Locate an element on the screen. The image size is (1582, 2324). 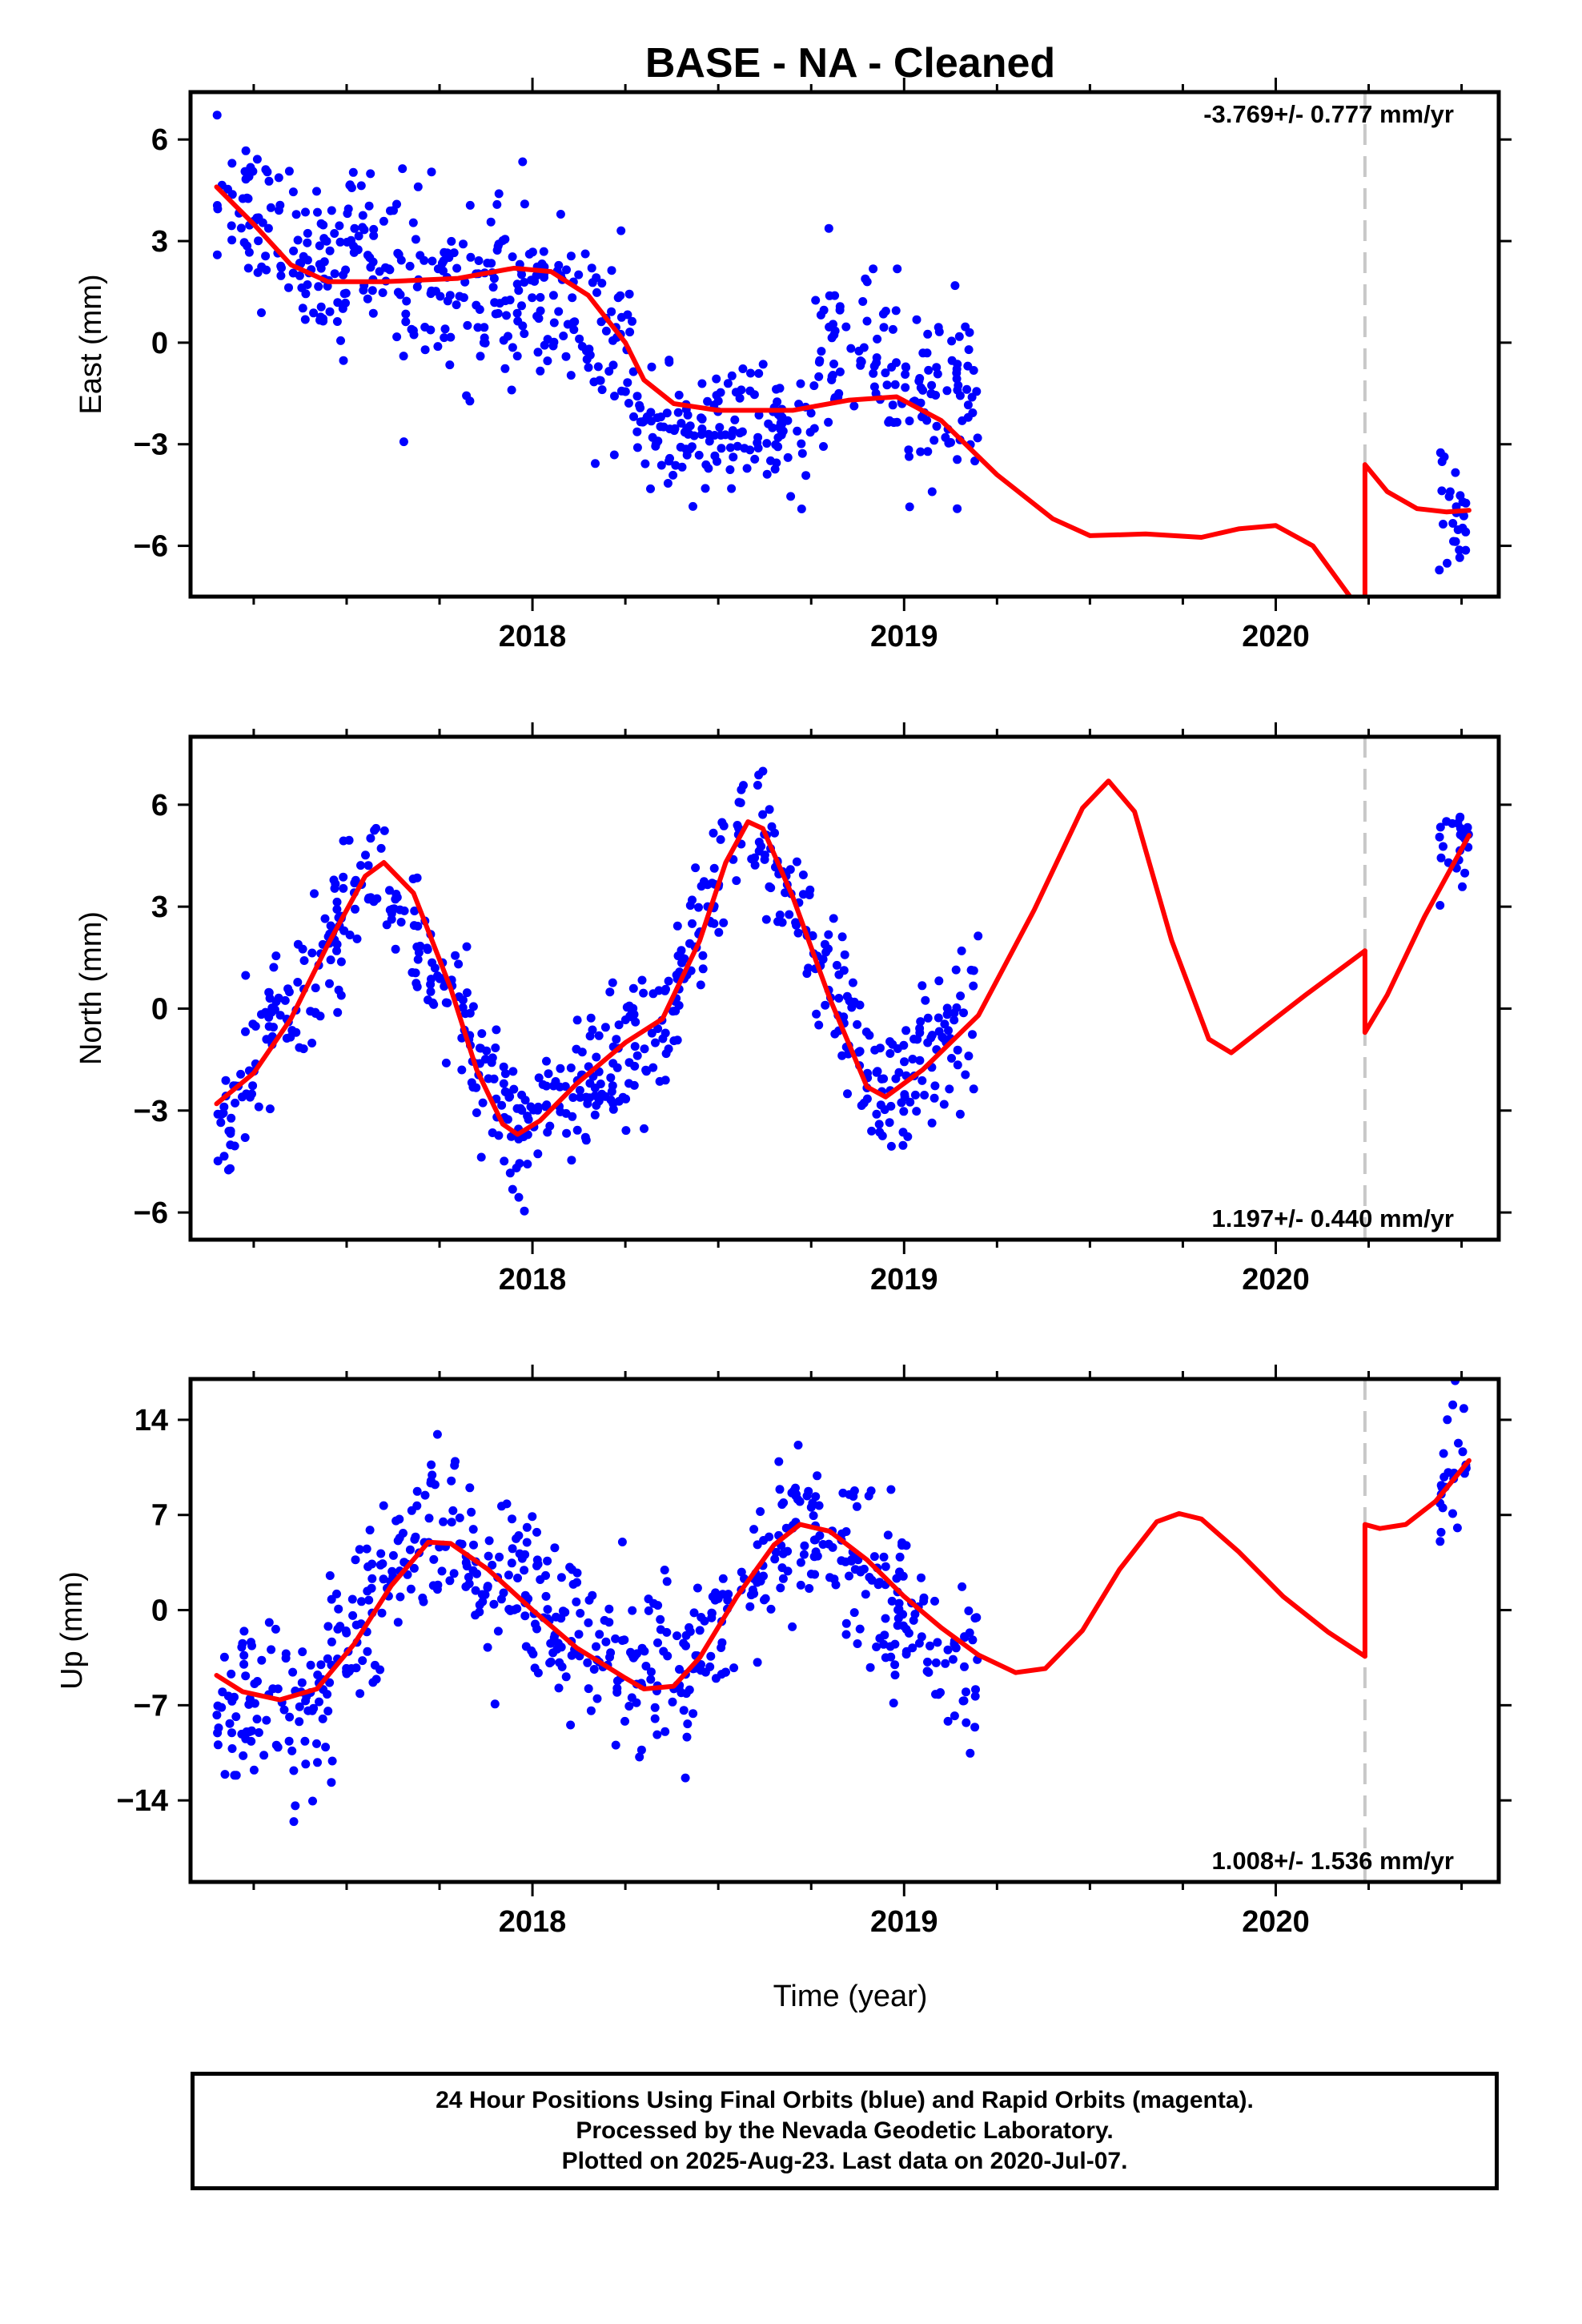
x-axis-label: Time (year) is located at coordinates (850, 1996).